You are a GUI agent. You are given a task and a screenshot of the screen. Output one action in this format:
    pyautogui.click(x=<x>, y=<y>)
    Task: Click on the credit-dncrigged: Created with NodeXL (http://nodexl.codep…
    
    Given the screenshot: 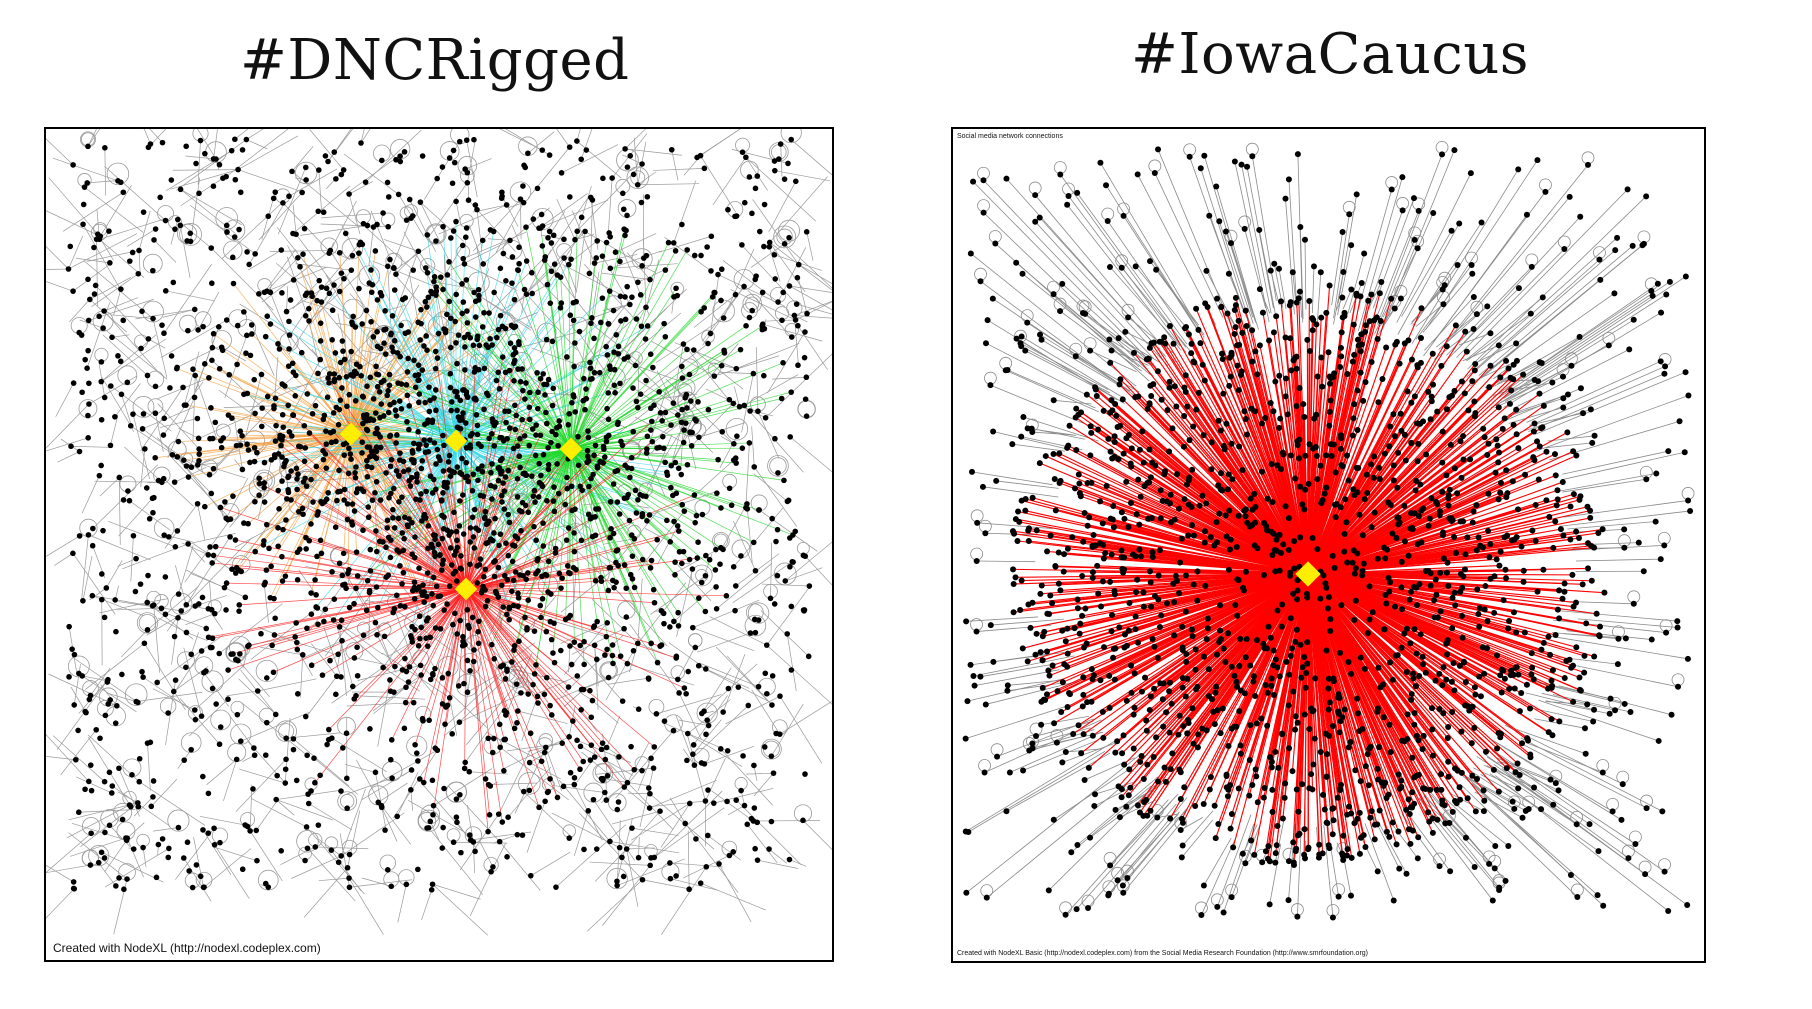 What is the action you would take?
    pyautogui.click(x=187, y=948)
    